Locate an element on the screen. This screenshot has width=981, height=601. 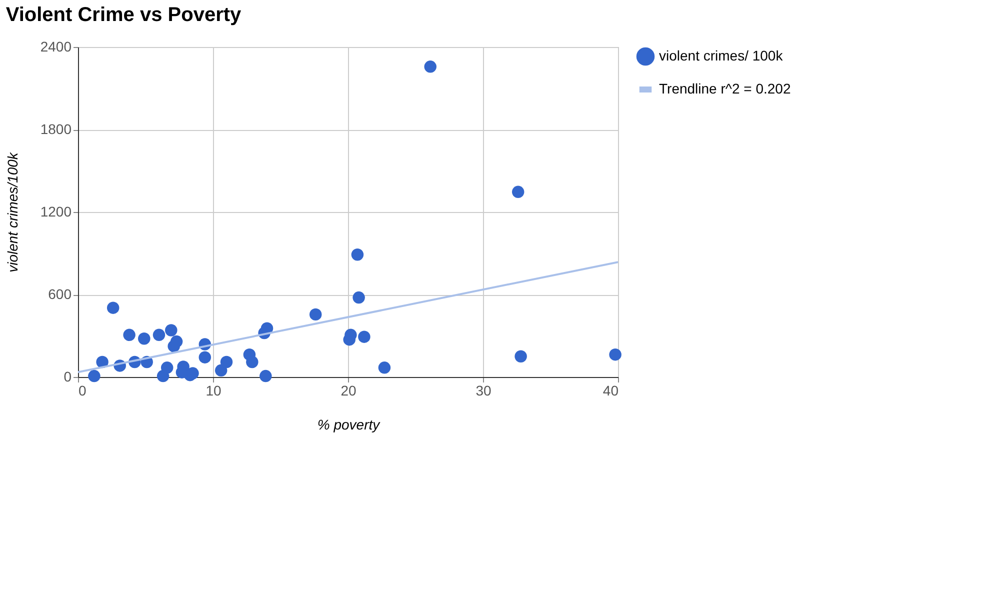
y-tick-label: 2400 is located at coordinates (56, 46).